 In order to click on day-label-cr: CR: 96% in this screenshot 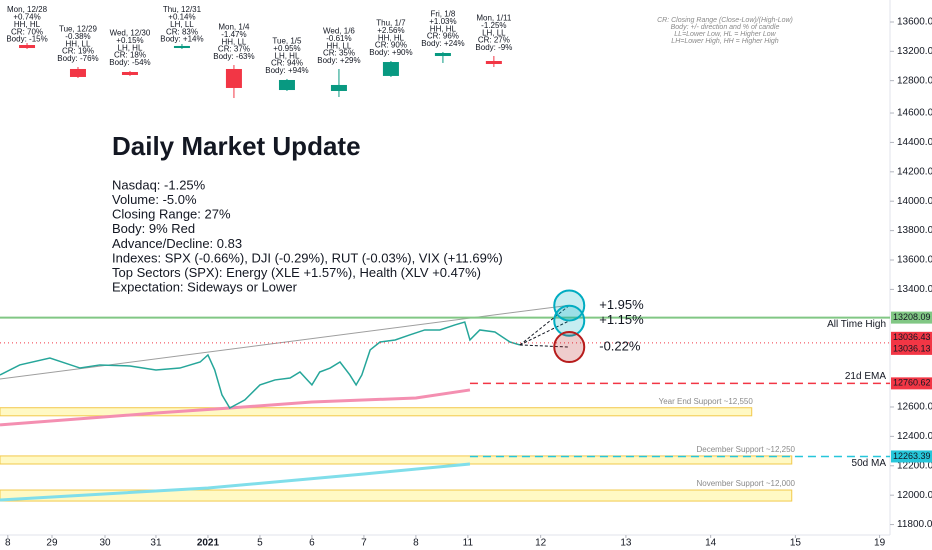, I will do `click(443, 36)`.